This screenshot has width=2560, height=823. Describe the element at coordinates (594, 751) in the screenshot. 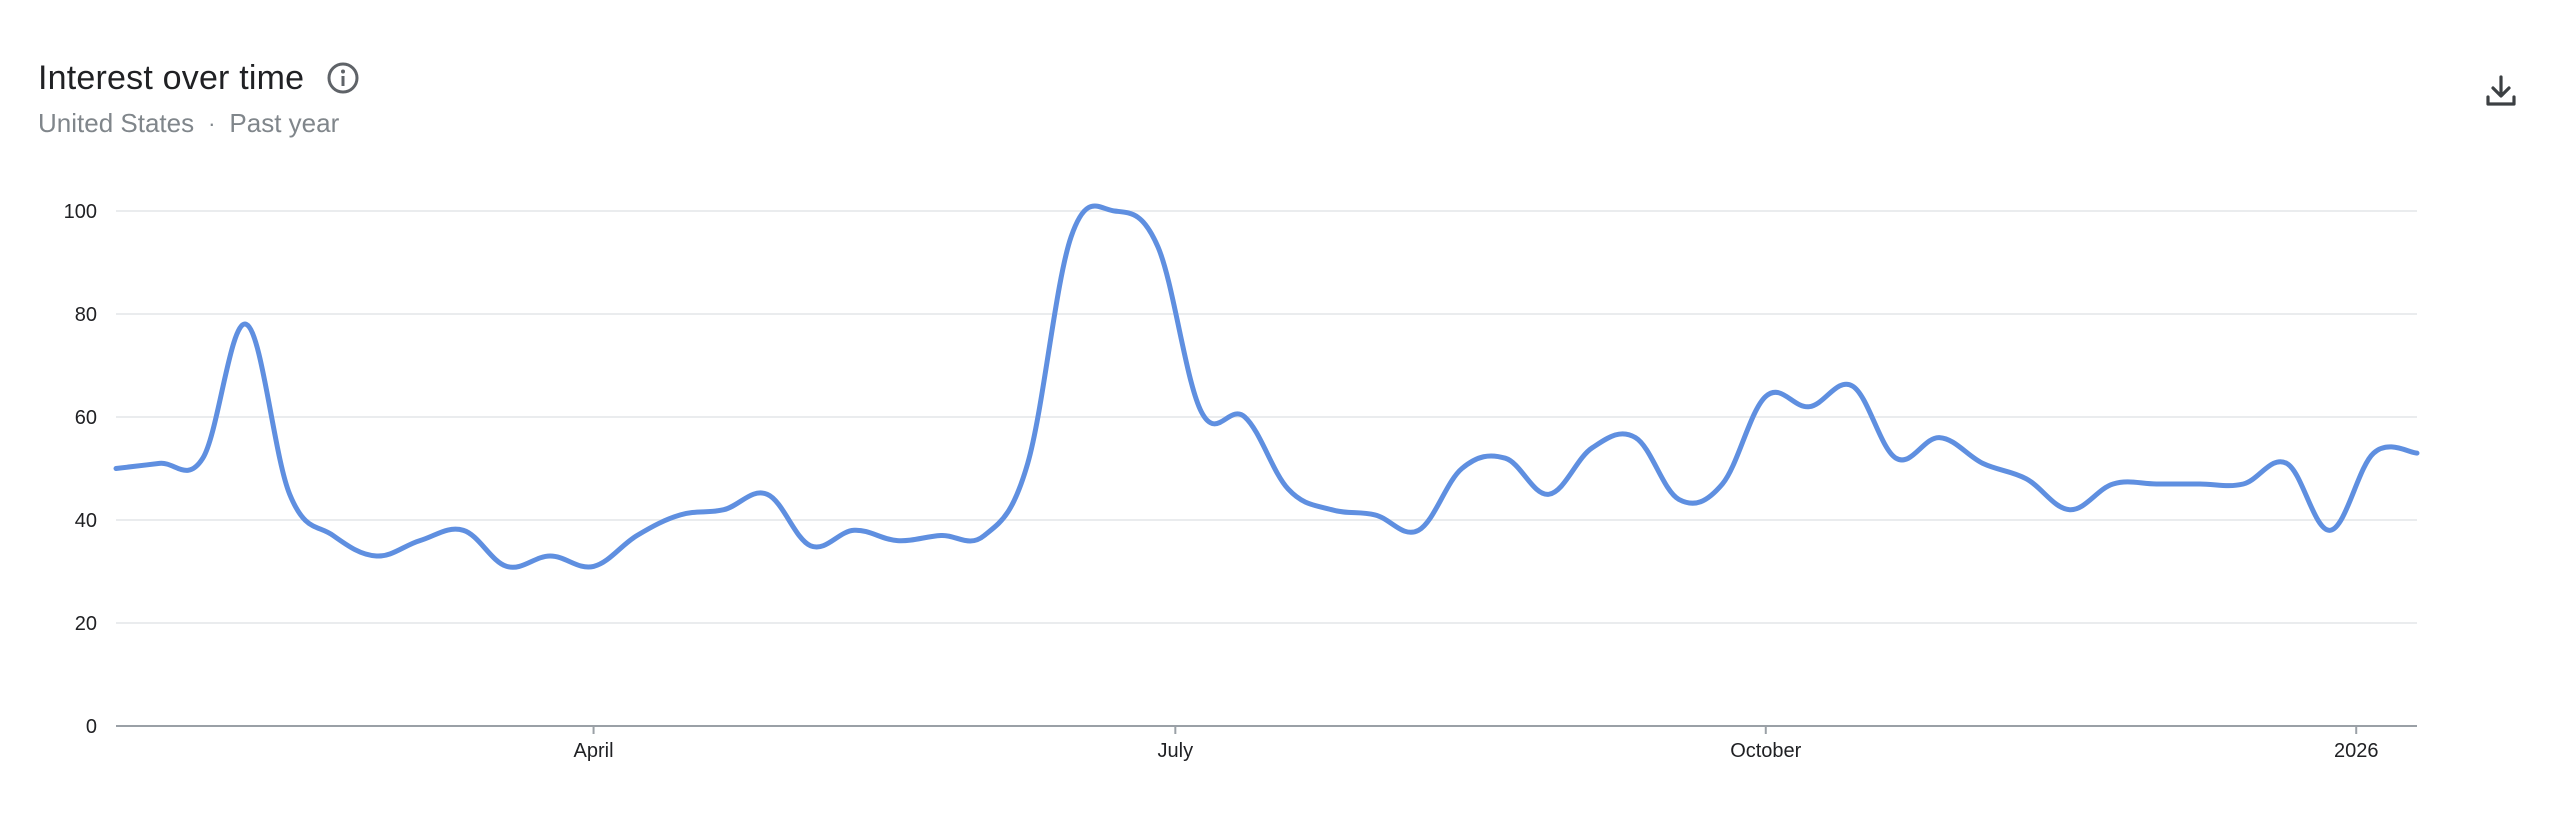

I see `x-tick-label: April` at that location.